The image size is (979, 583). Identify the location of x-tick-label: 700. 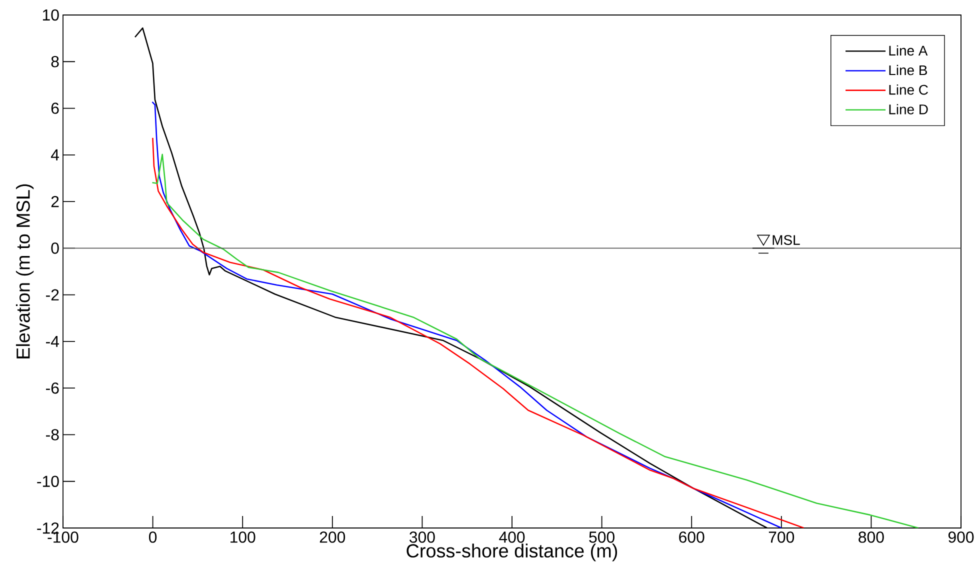
(781, 537).